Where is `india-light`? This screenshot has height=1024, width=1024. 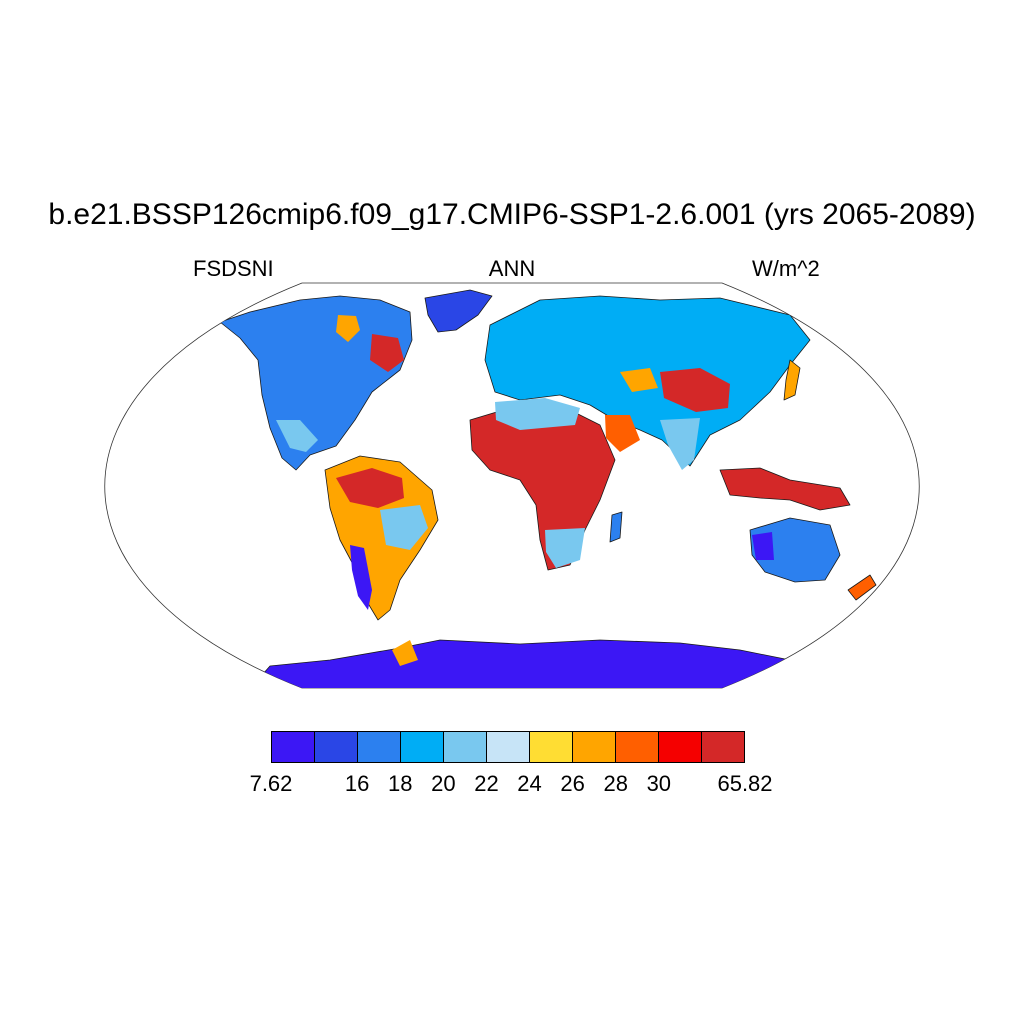 india-light is located at coordinates (680, 444).